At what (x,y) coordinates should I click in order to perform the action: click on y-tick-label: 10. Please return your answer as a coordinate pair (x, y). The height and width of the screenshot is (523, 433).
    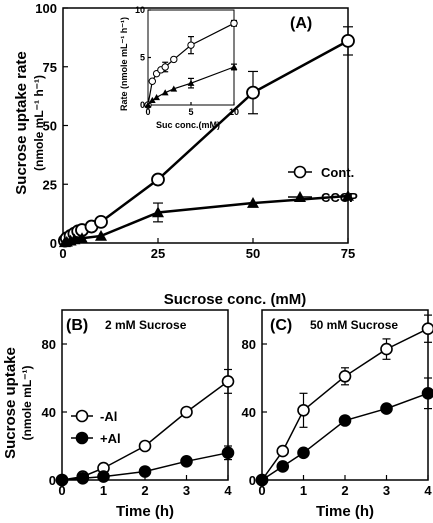
    Looking at the image, I should click on (140, 10).